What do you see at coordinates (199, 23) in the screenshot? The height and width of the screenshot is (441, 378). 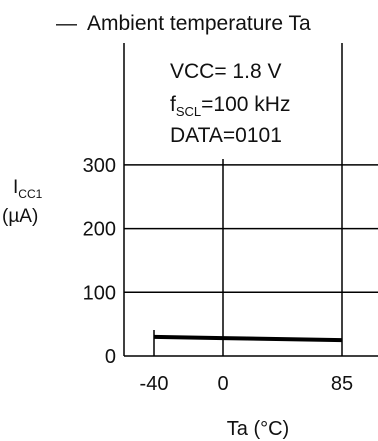 I see `chart-title: Ambient temperature Ta` at bounding box center [199, 23].